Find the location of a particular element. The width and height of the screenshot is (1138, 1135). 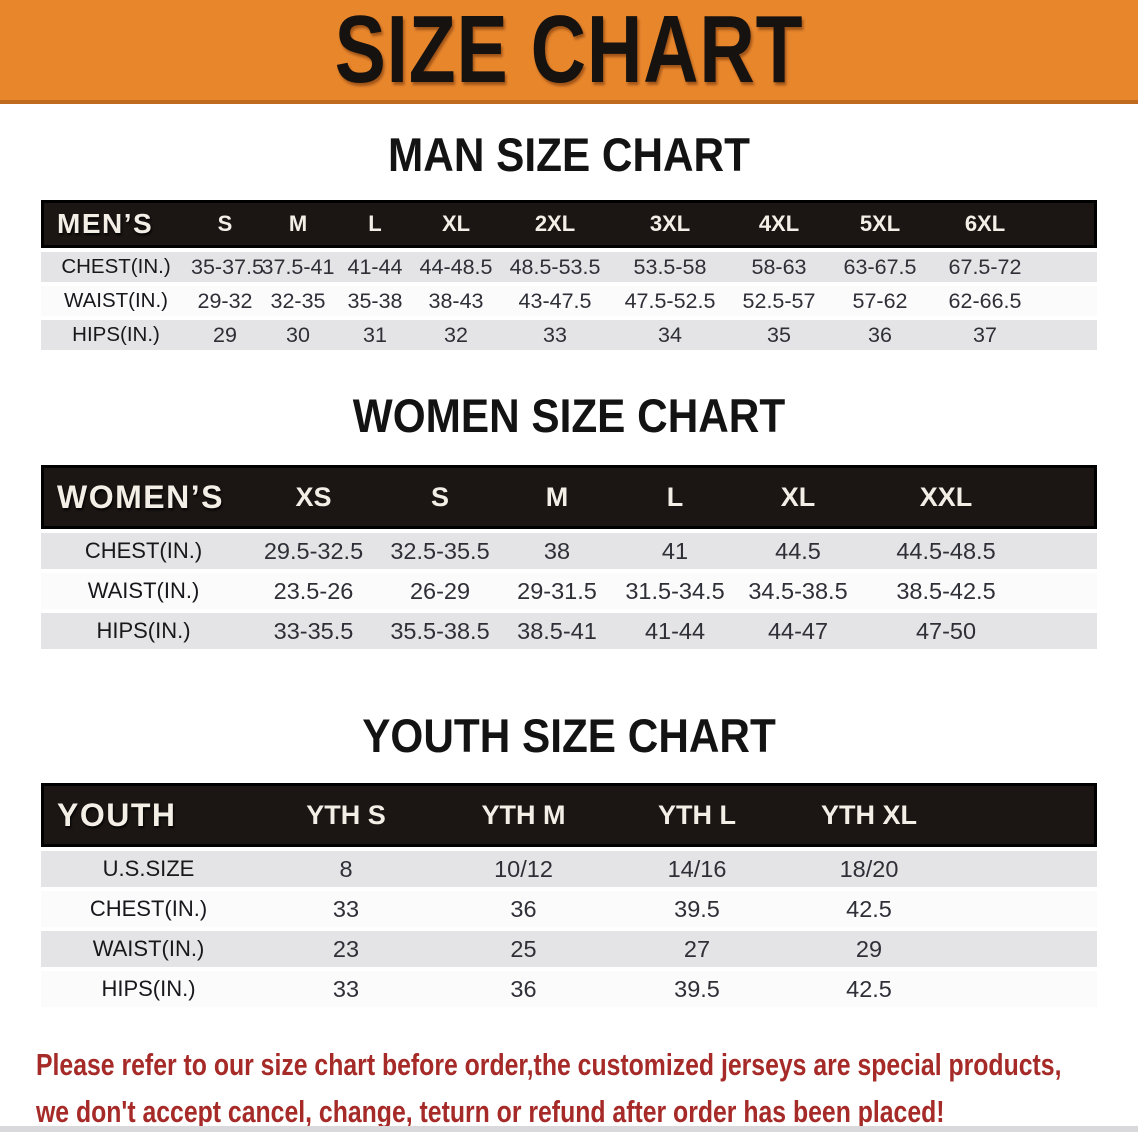

size-value-cell: 37 is located at coordinates (985, 335).